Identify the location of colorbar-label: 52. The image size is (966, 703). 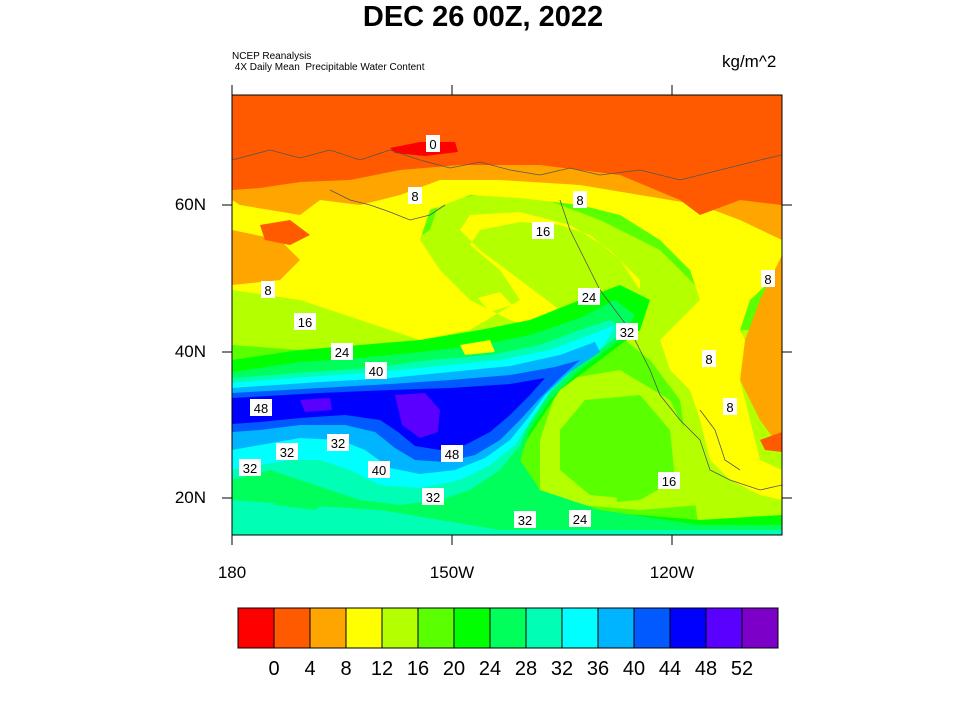
(742, 669).